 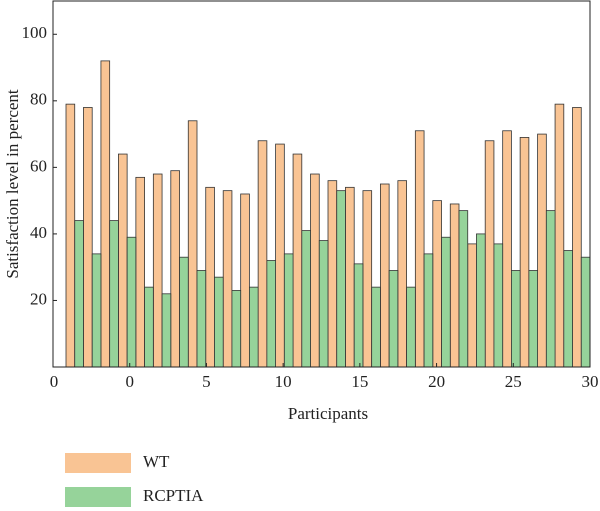 What do you see at coordinates (38, 165) in the screenshot?
I see `y-tick-label: 60` at bounding box center [38, 165].